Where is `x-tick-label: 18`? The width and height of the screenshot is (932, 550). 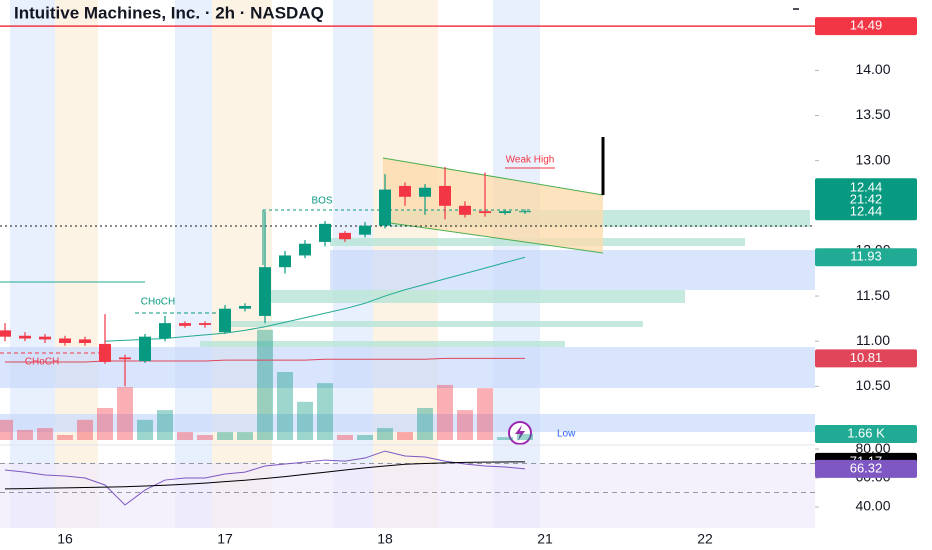 x-tick-label: 18 is located at coordinates (385, 539).